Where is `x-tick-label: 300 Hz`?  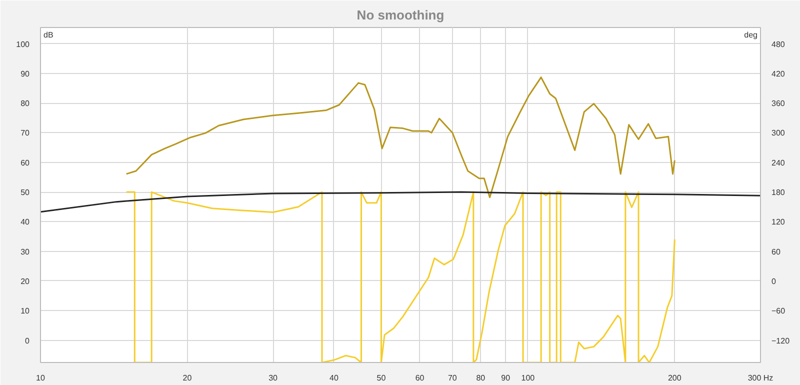 x-tick-label: 300 Hz is located at coordinates (761, 378).